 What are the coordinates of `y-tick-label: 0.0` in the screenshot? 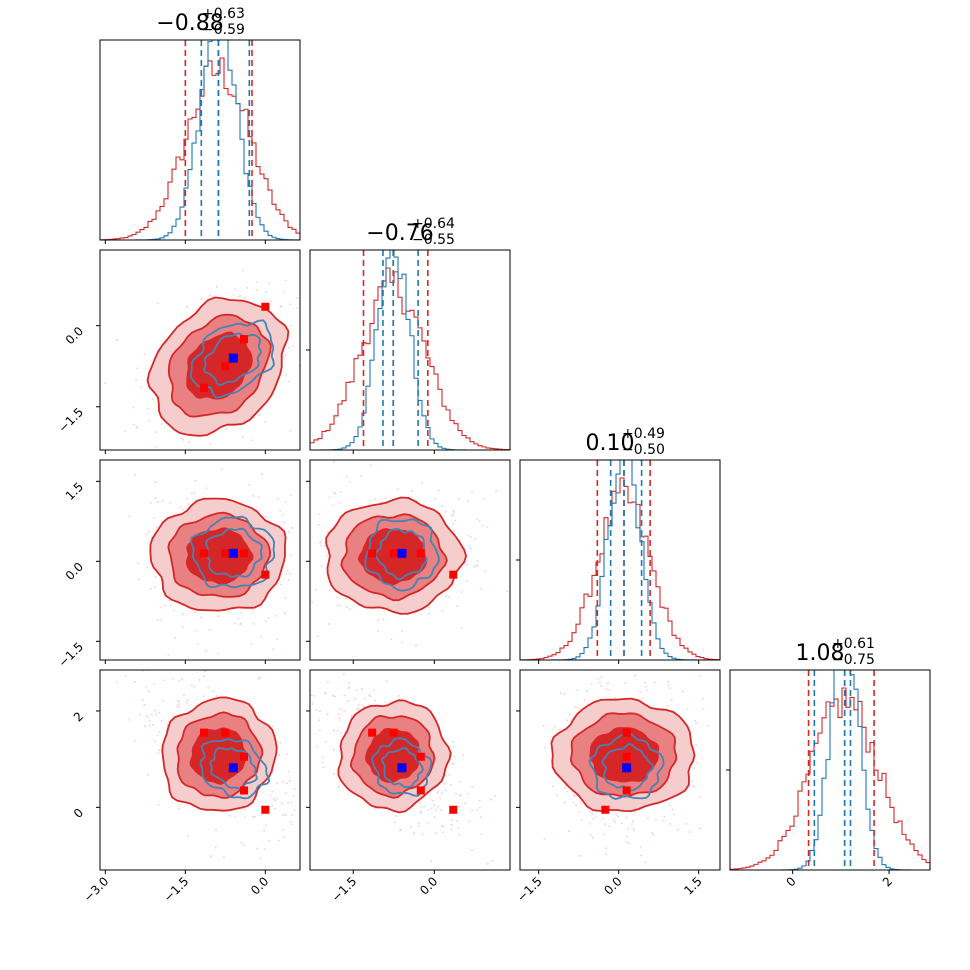 It's located at (74, 335).